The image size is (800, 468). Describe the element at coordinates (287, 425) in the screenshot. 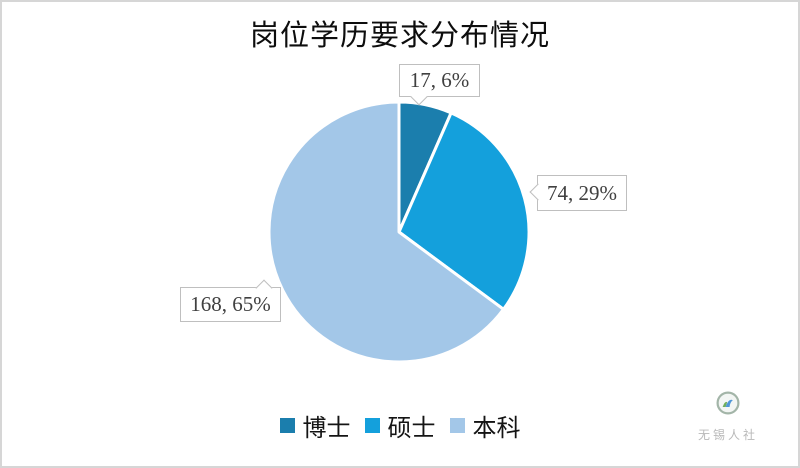

I see `legend-swatch-phd` at that location.